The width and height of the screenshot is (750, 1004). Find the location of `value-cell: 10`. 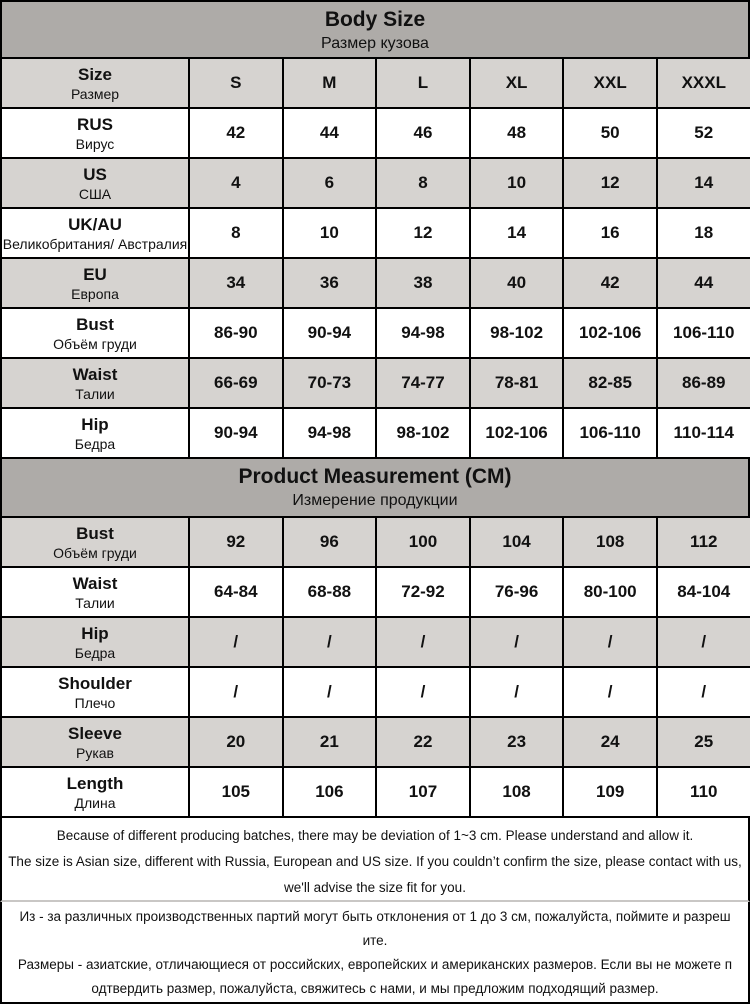

value-cell: 10 is located at coordinates (329, 233).